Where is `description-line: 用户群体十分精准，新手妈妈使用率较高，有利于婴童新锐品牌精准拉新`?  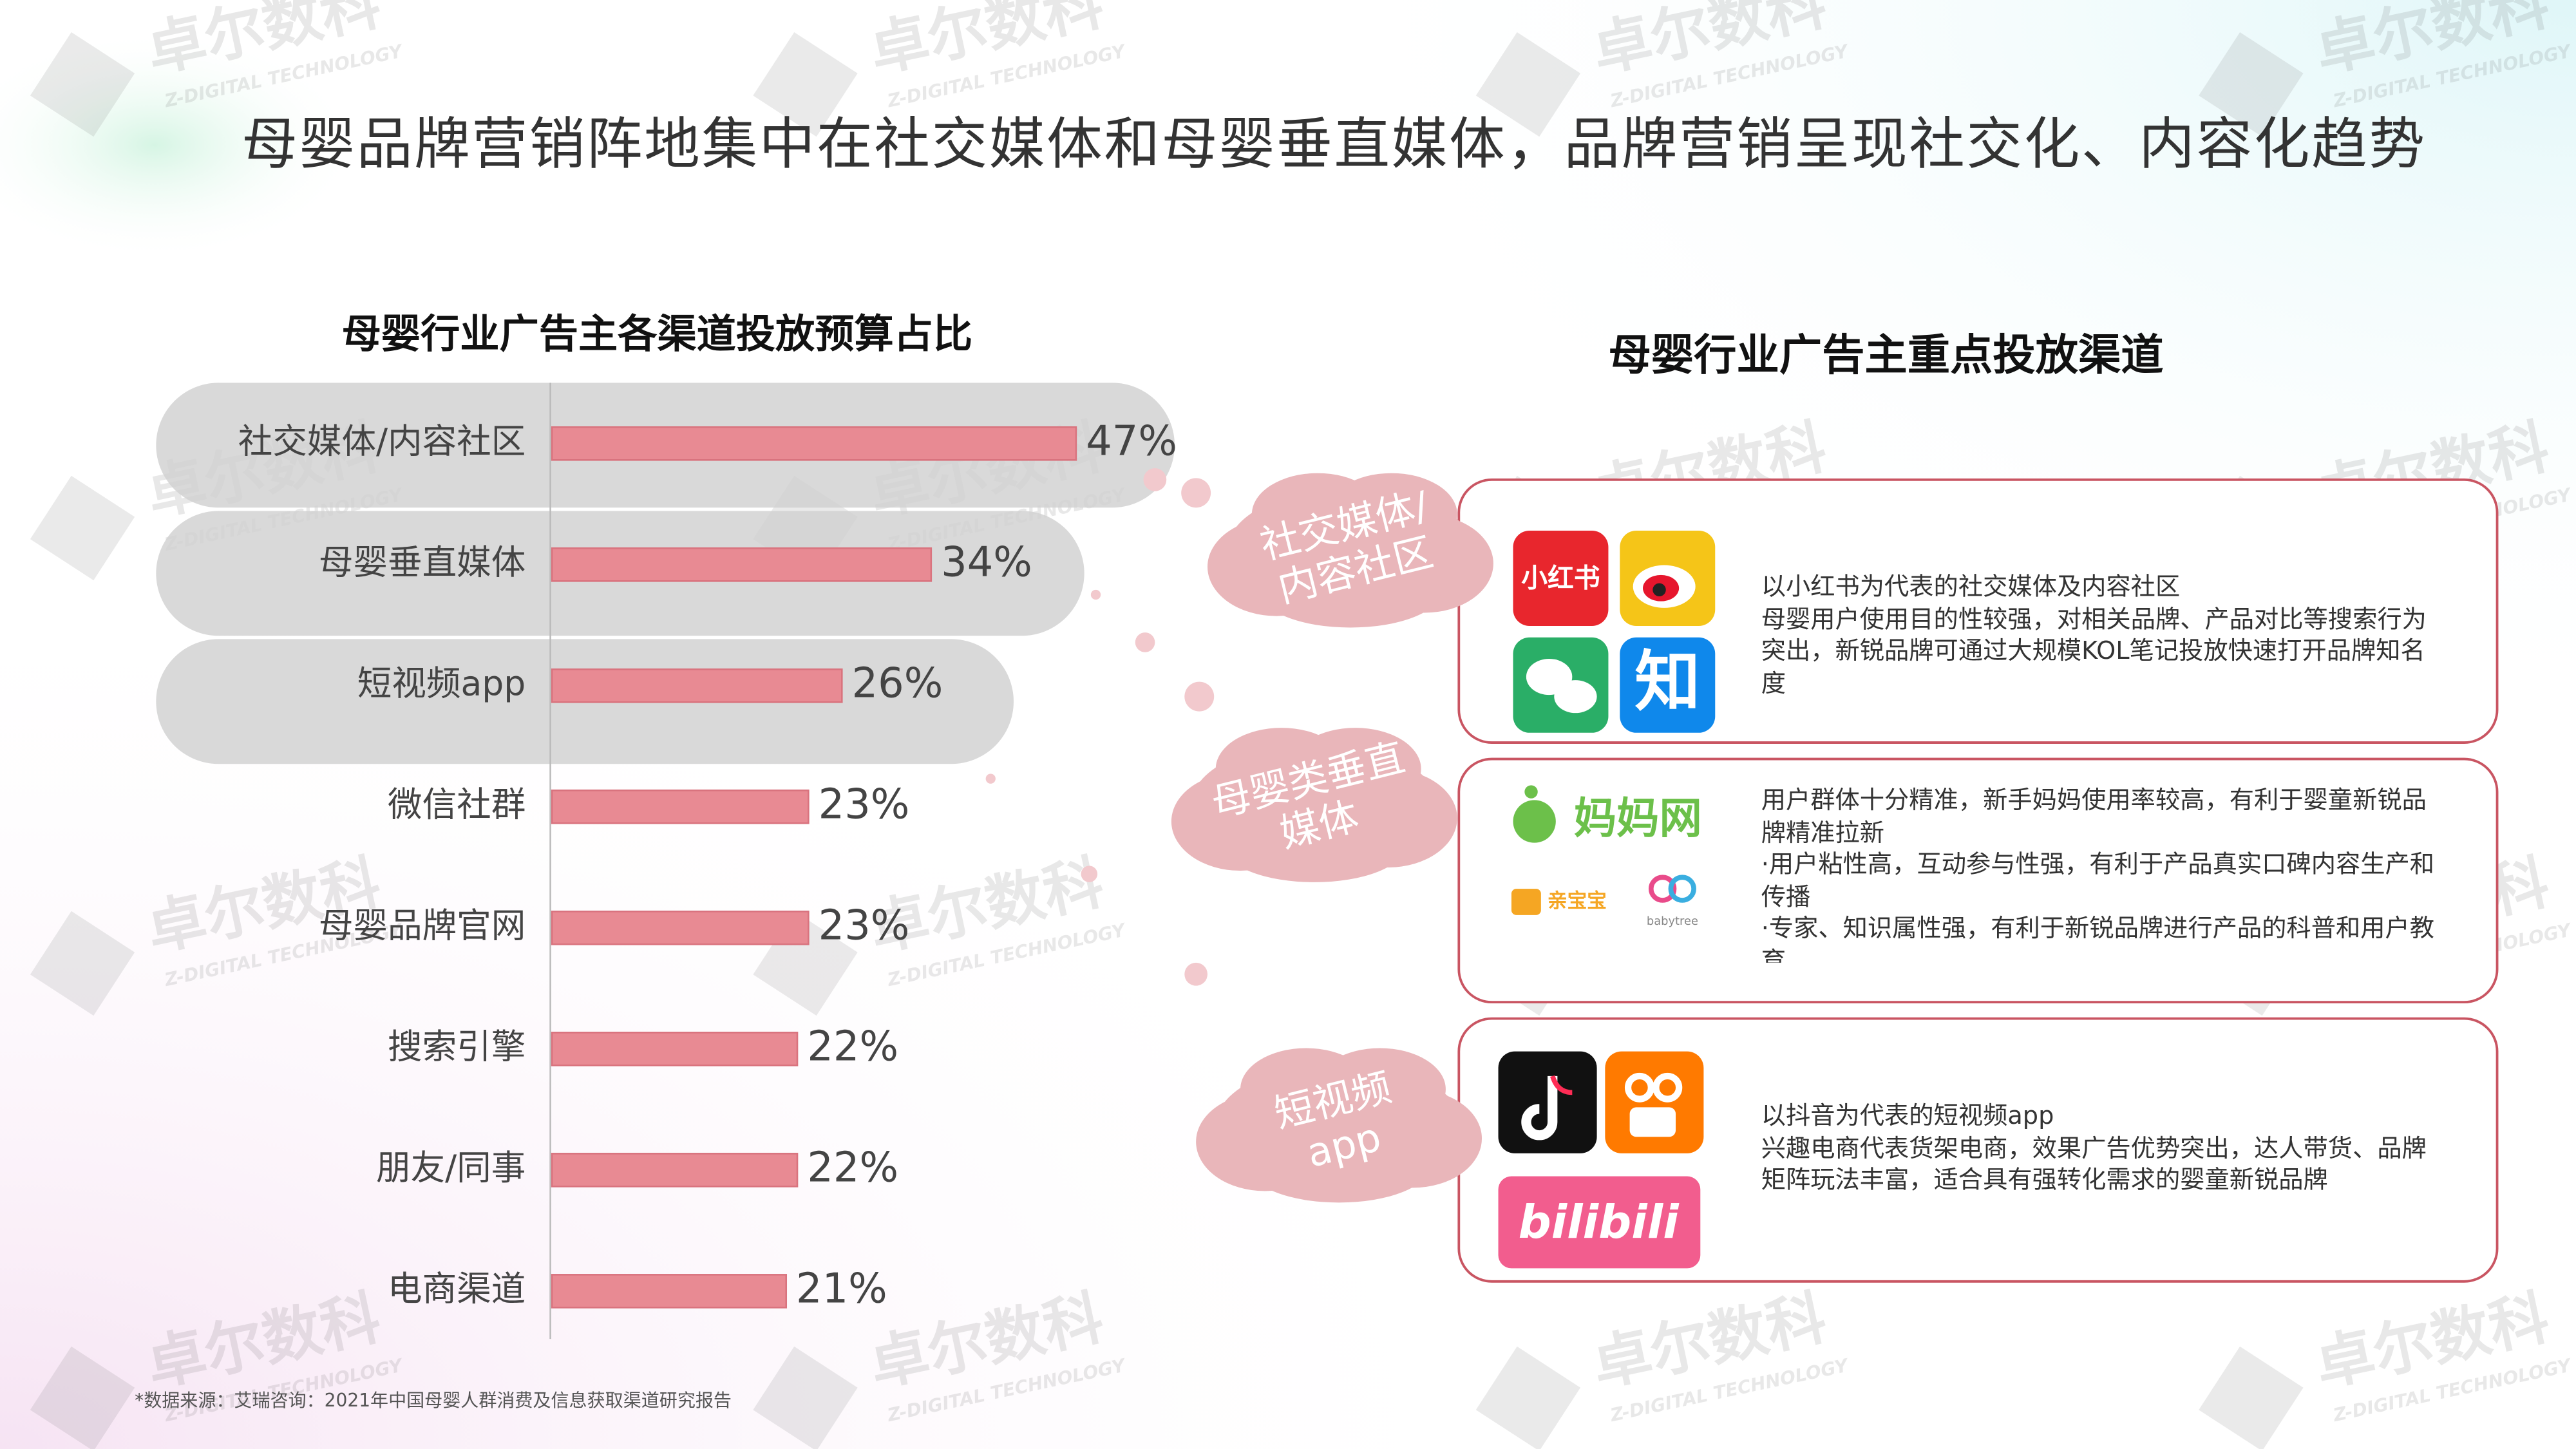
description-line: 用户群体十分精准，新手妈妈使用率较高，有利于婴童新锐品牌精准拉新 is located at coordinates (2094, 816).